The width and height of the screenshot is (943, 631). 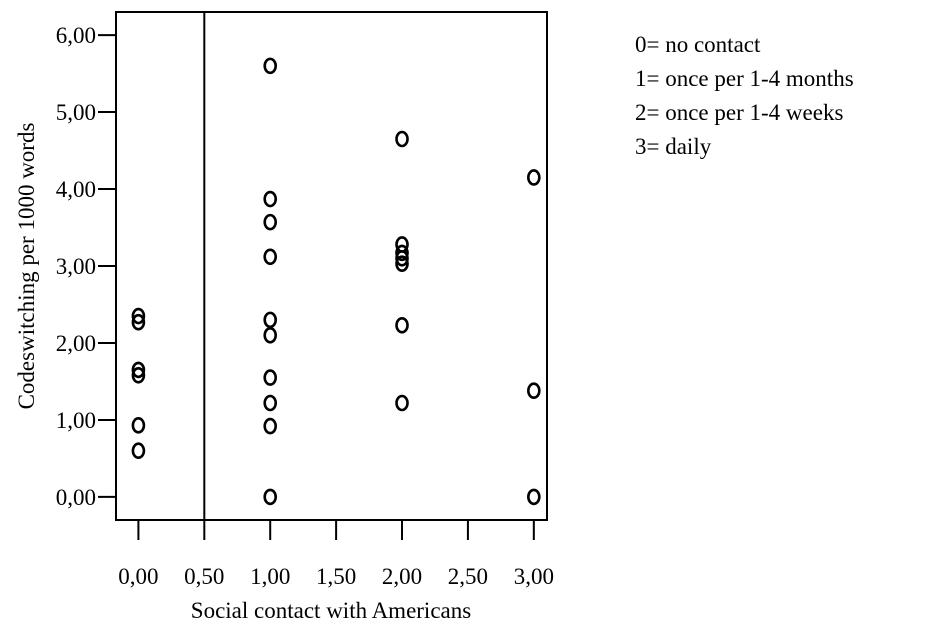 What do you see at coordinates (468, 576) in the screenshot?
I see `x-tick-label: 2,50` at bounding box center [468, 576].